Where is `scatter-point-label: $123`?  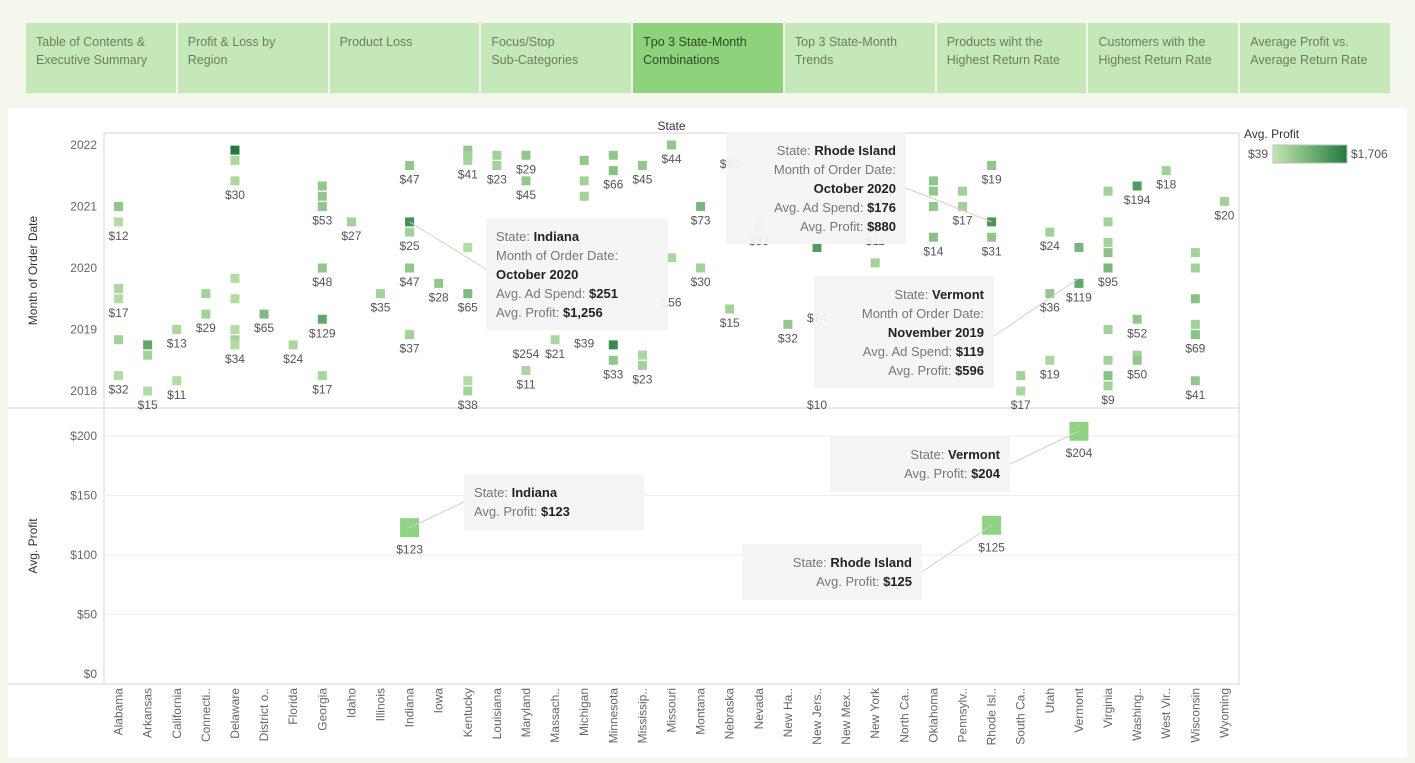 scatter-point-label: $123 is located at coordinates (409, 550).